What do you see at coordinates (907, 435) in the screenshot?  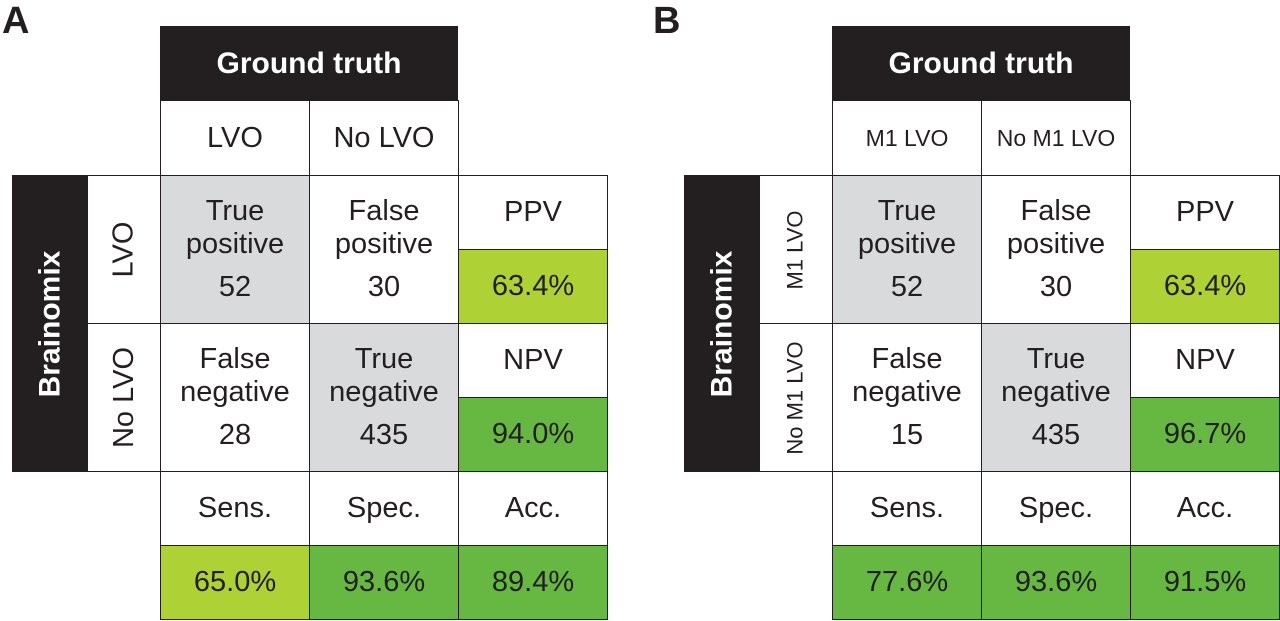 I see `cell-count: 15` at bounding box center [907, 435].